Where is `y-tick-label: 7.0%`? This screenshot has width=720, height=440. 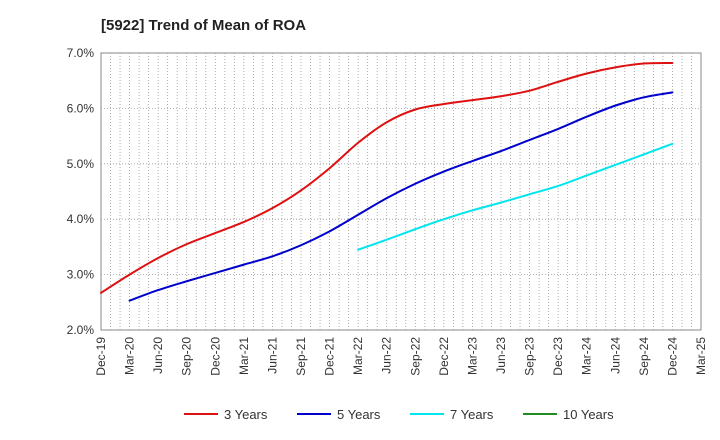 y-tick-label: 7.0% is located at coordinates (81, 53).